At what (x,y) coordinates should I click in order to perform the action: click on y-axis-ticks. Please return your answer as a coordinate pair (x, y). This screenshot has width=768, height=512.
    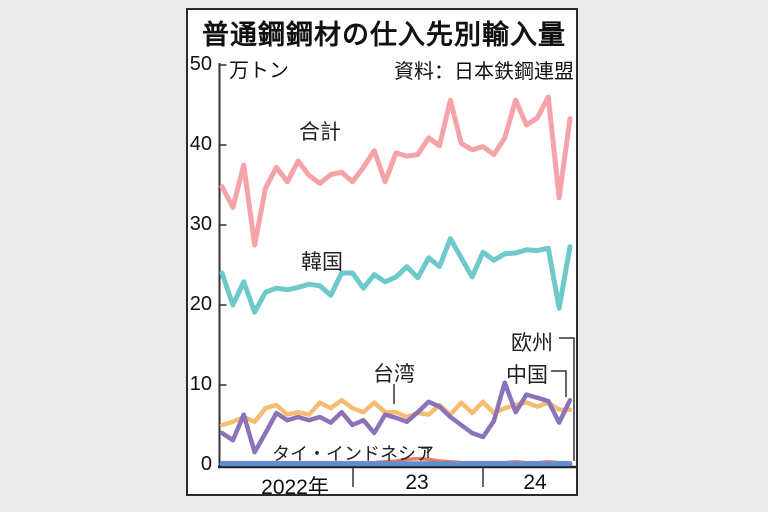
    Looking at the image, I should click on (223, 265).